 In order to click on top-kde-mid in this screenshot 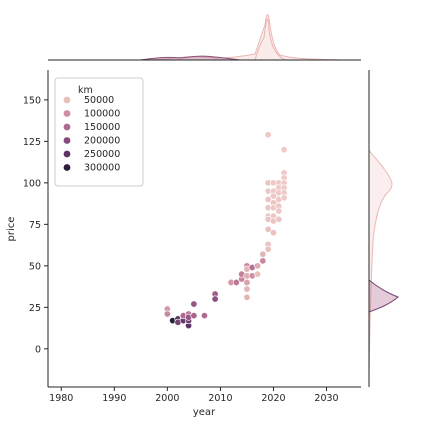, I will do `click(190, 58)`.